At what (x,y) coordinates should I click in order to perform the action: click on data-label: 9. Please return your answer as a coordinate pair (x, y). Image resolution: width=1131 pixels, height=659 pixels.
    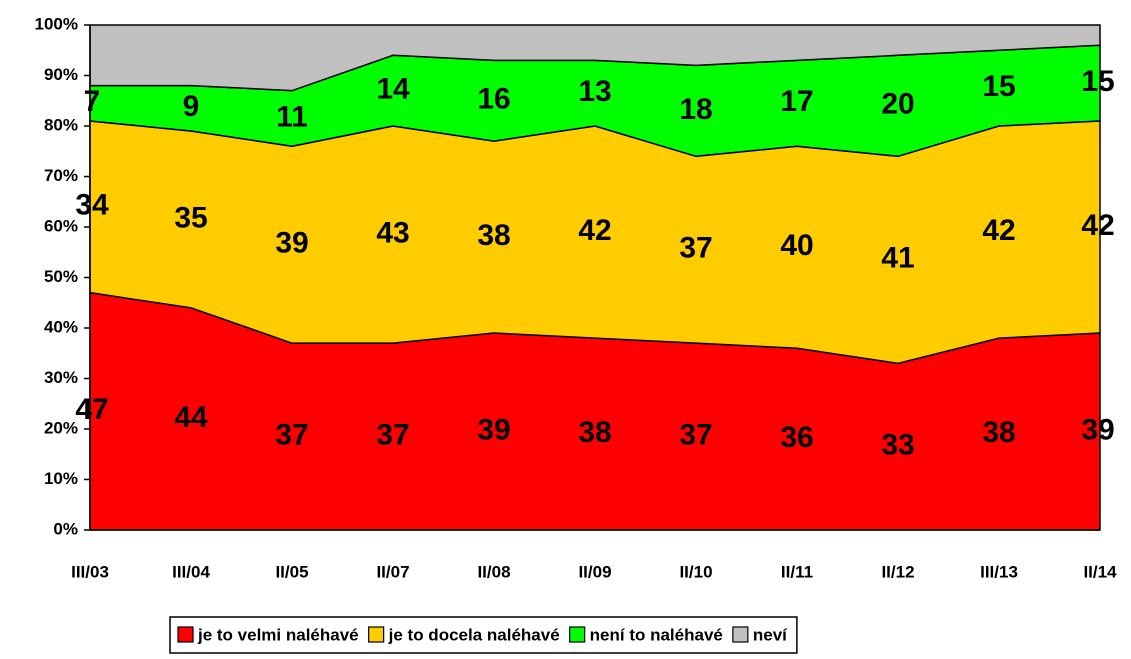
    Looking at the image, I should click on (191, 106).